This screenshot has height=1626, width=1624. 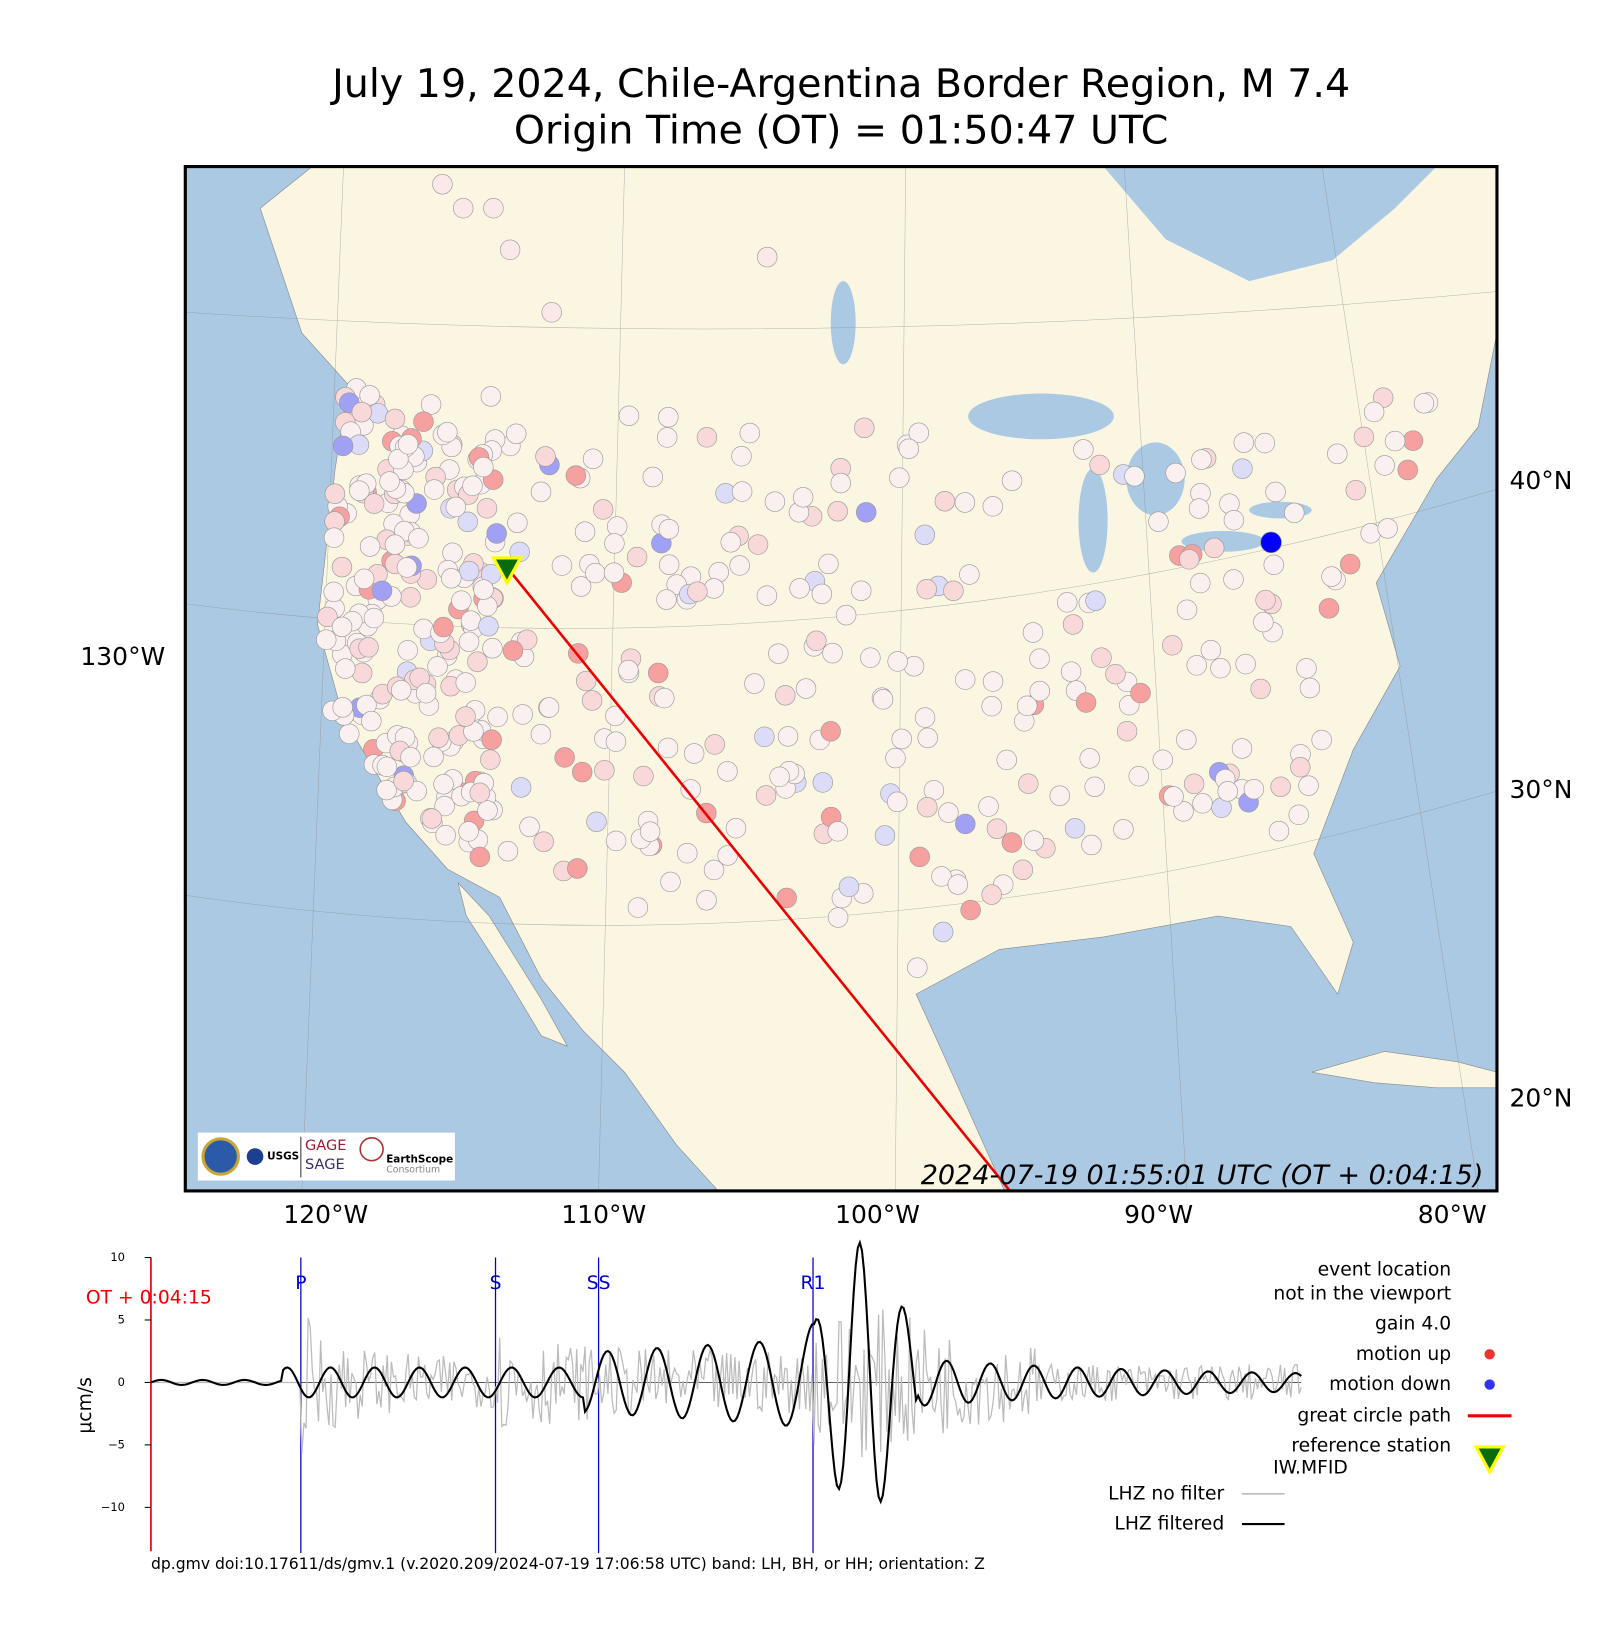 What do you see at coordinates (325, 1214) in the screenshot?
I see `lon-label: 120°W` at bounding box center [325, 1214].